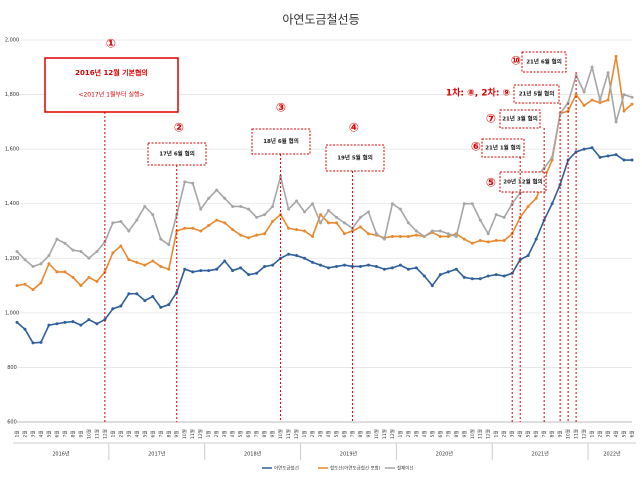 The width and height of the screenshot is (642, 482). I want to click on year-label: 2019년, so click(349, 454).